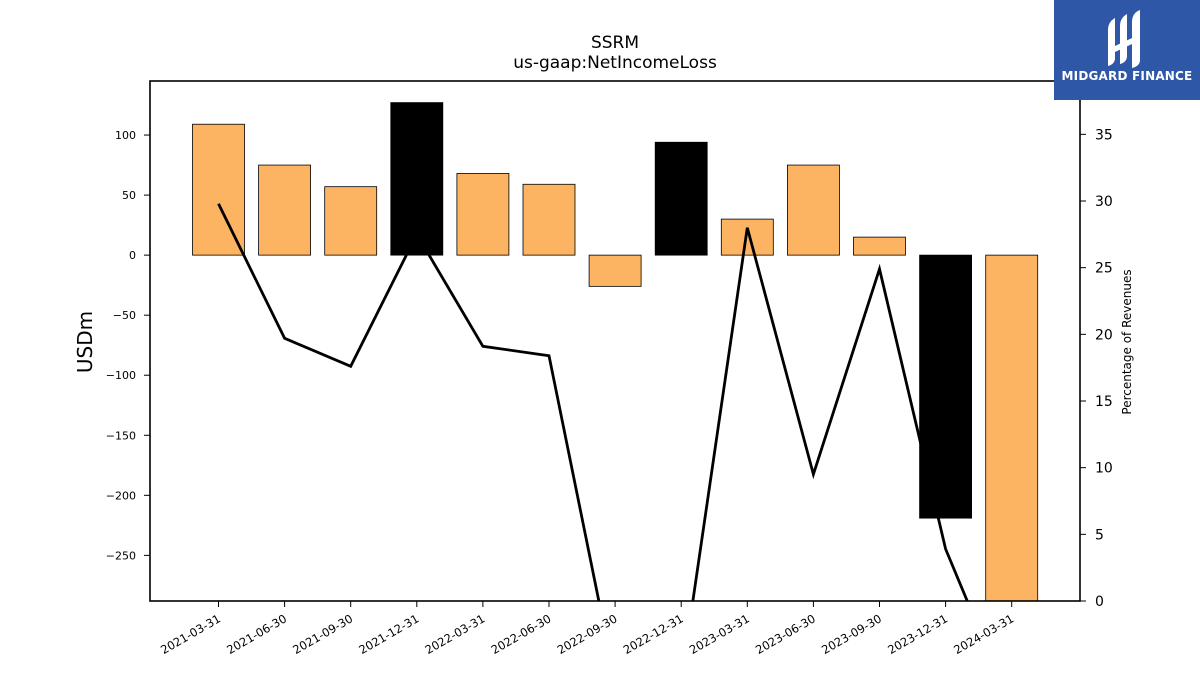  Describe the element at coordinates (121, 495) in the screenshot. I see `y-tick-label: −200` at that location.